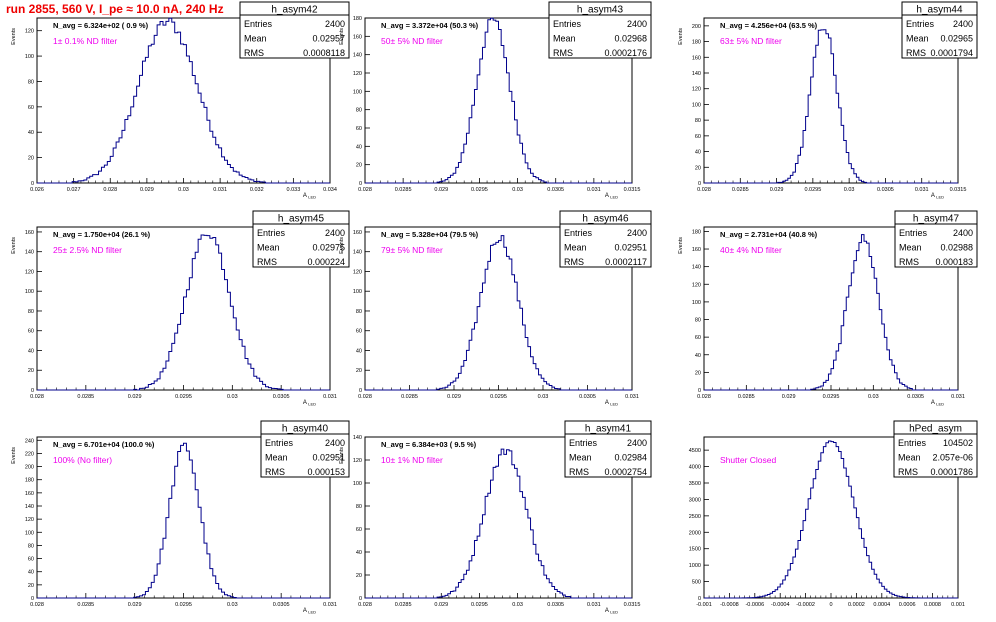 This screenshot has width=996, height=622. What do you see at coordinates (936, 219) in the screenshot?
I see `stats-title: h_asym47` at bounding box center [936, 219].